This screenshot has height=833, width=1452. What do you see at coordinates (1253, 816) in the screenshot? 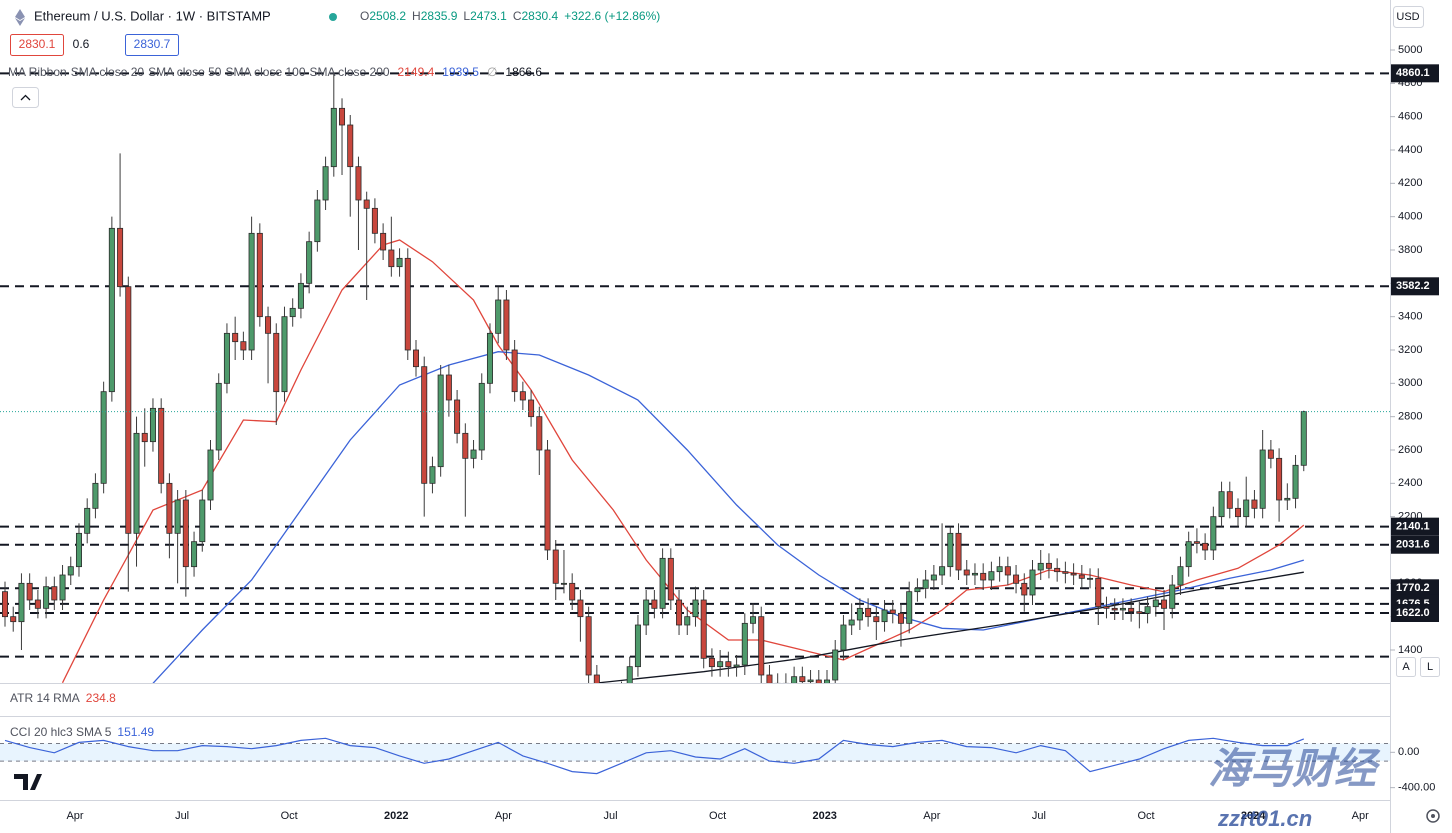
I see `x-tick-label: 2024` at bounding box center [1253, 816].